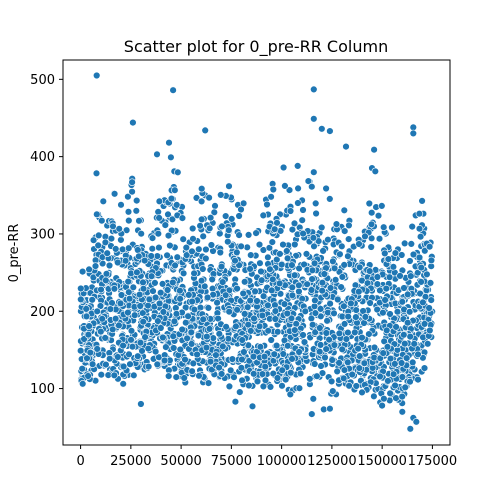  I want to click on x-axis: 0 25000 50000 75000 100000 125000 150000 175000, so click(266, 457).